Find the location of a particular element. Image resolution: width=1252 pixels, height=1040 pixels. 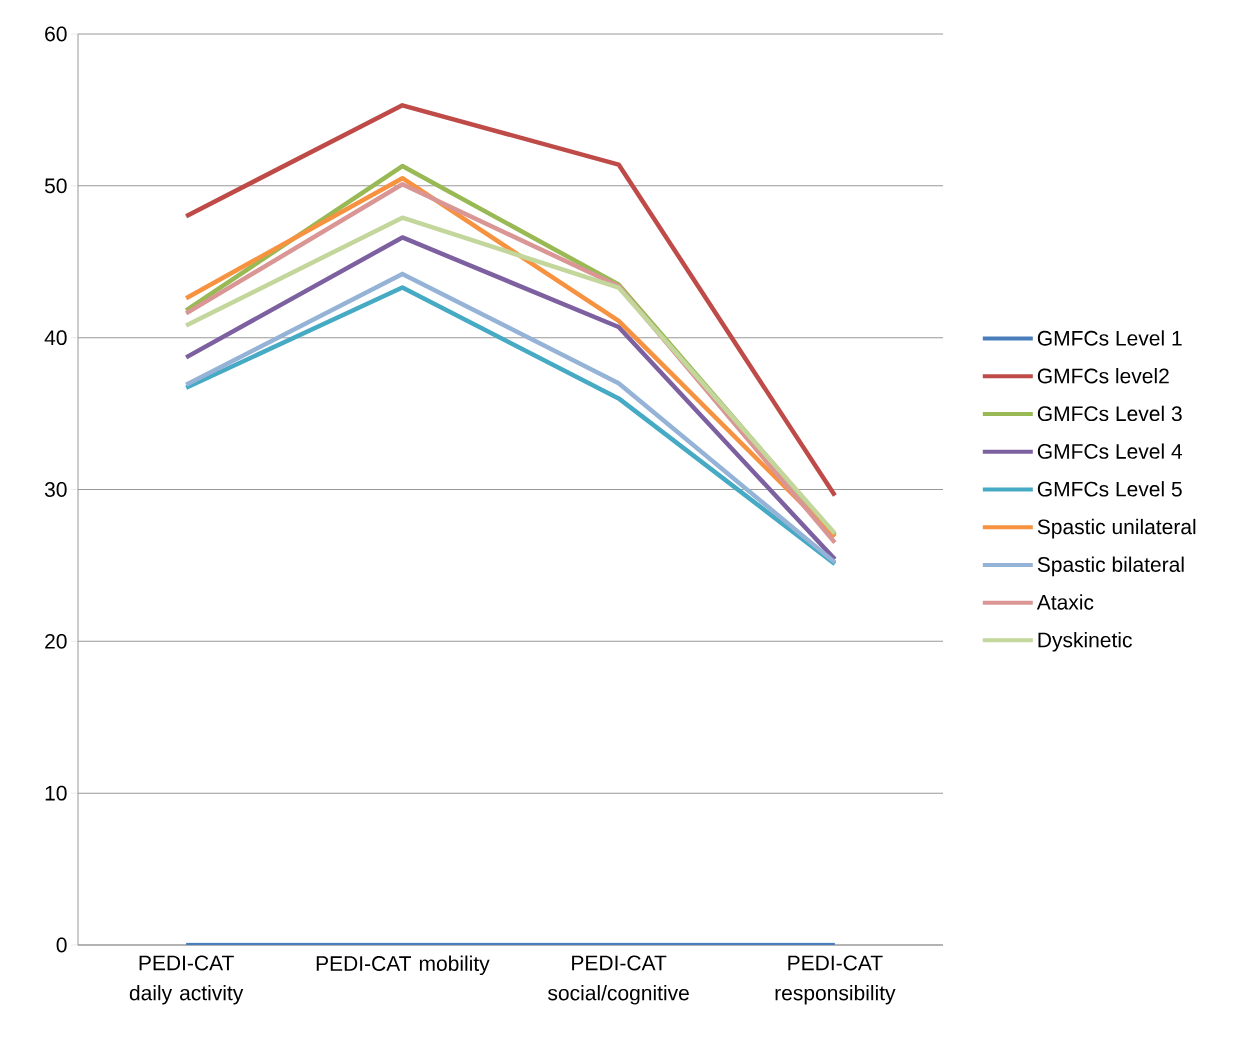

legend-label: Spastic bilateral is located at coordinates (1110, 566).